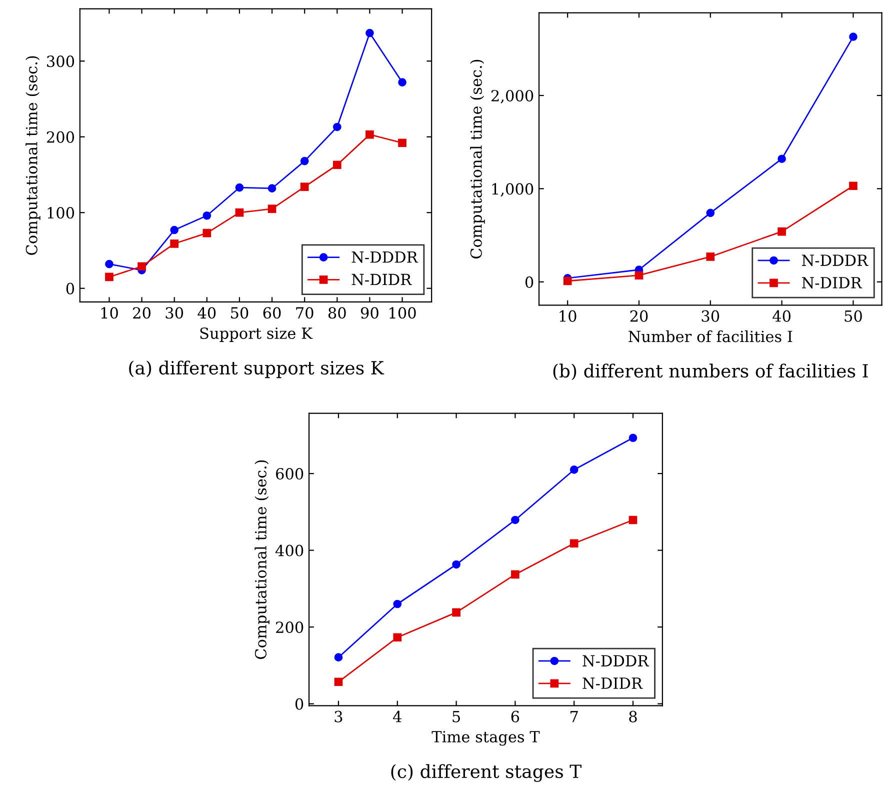 Image resolution: width=888 pixels, height=801 pixels. Describe the element at coordinates (486, 773) in the screenshot. I see `text: (c) different stages T` at that location.